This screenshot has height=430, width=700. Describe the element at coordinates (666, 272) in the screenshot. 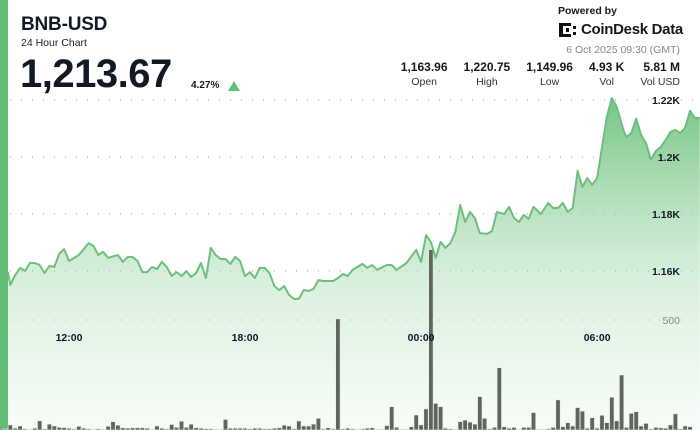

I see `y-tick-label: 1.16K` at that location.